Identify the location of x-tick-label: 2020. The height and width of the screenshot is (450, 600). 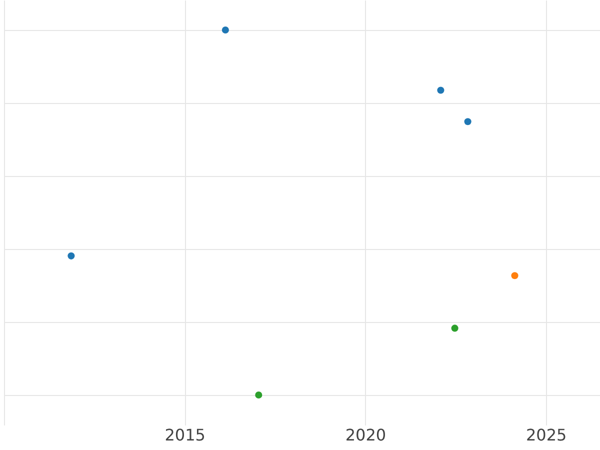
(365, 435).